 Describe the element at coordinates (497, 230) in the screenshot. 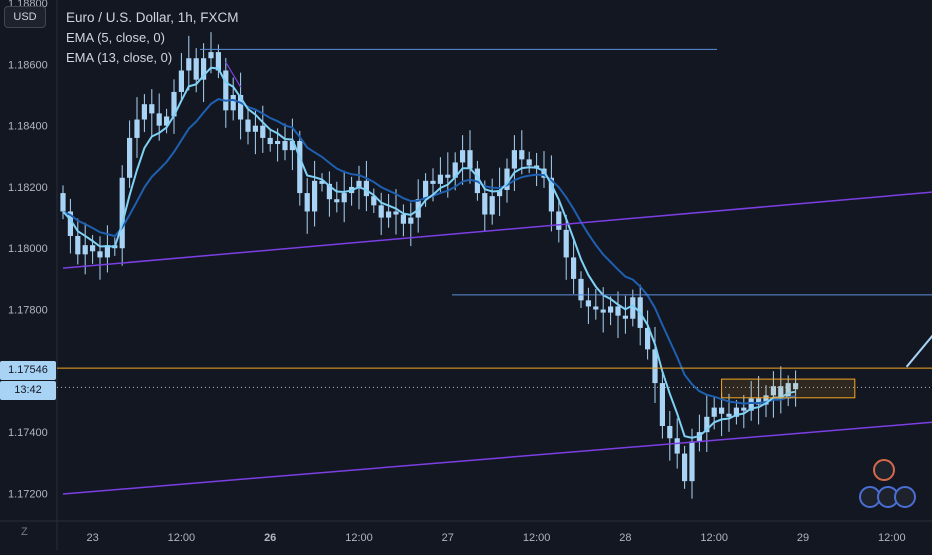

I see `channel-upper-line` at that location.